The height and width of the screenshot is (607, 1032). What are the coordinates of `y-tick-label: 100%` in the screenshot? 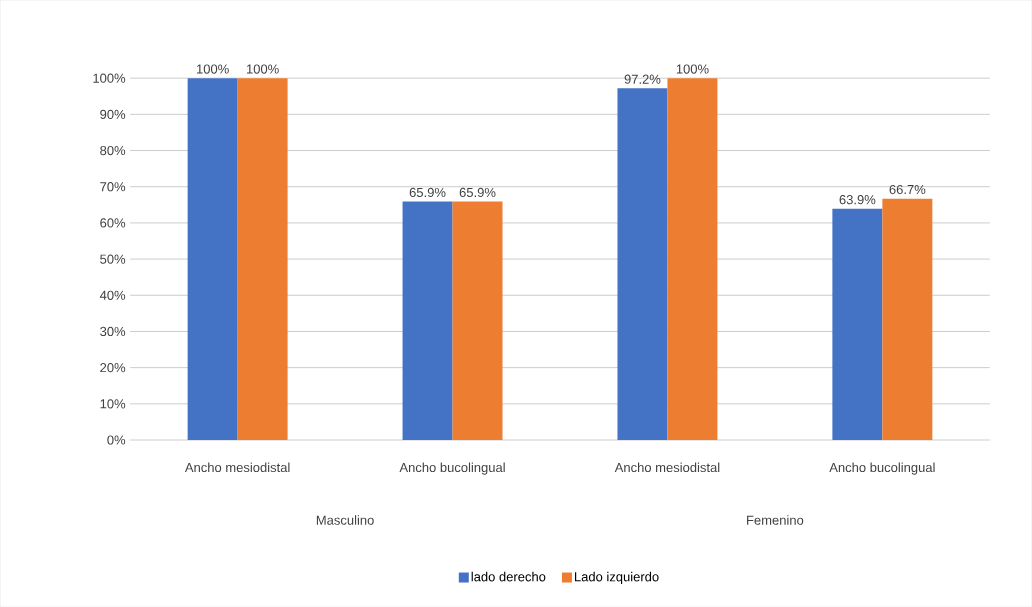 It's located at (109, 78).